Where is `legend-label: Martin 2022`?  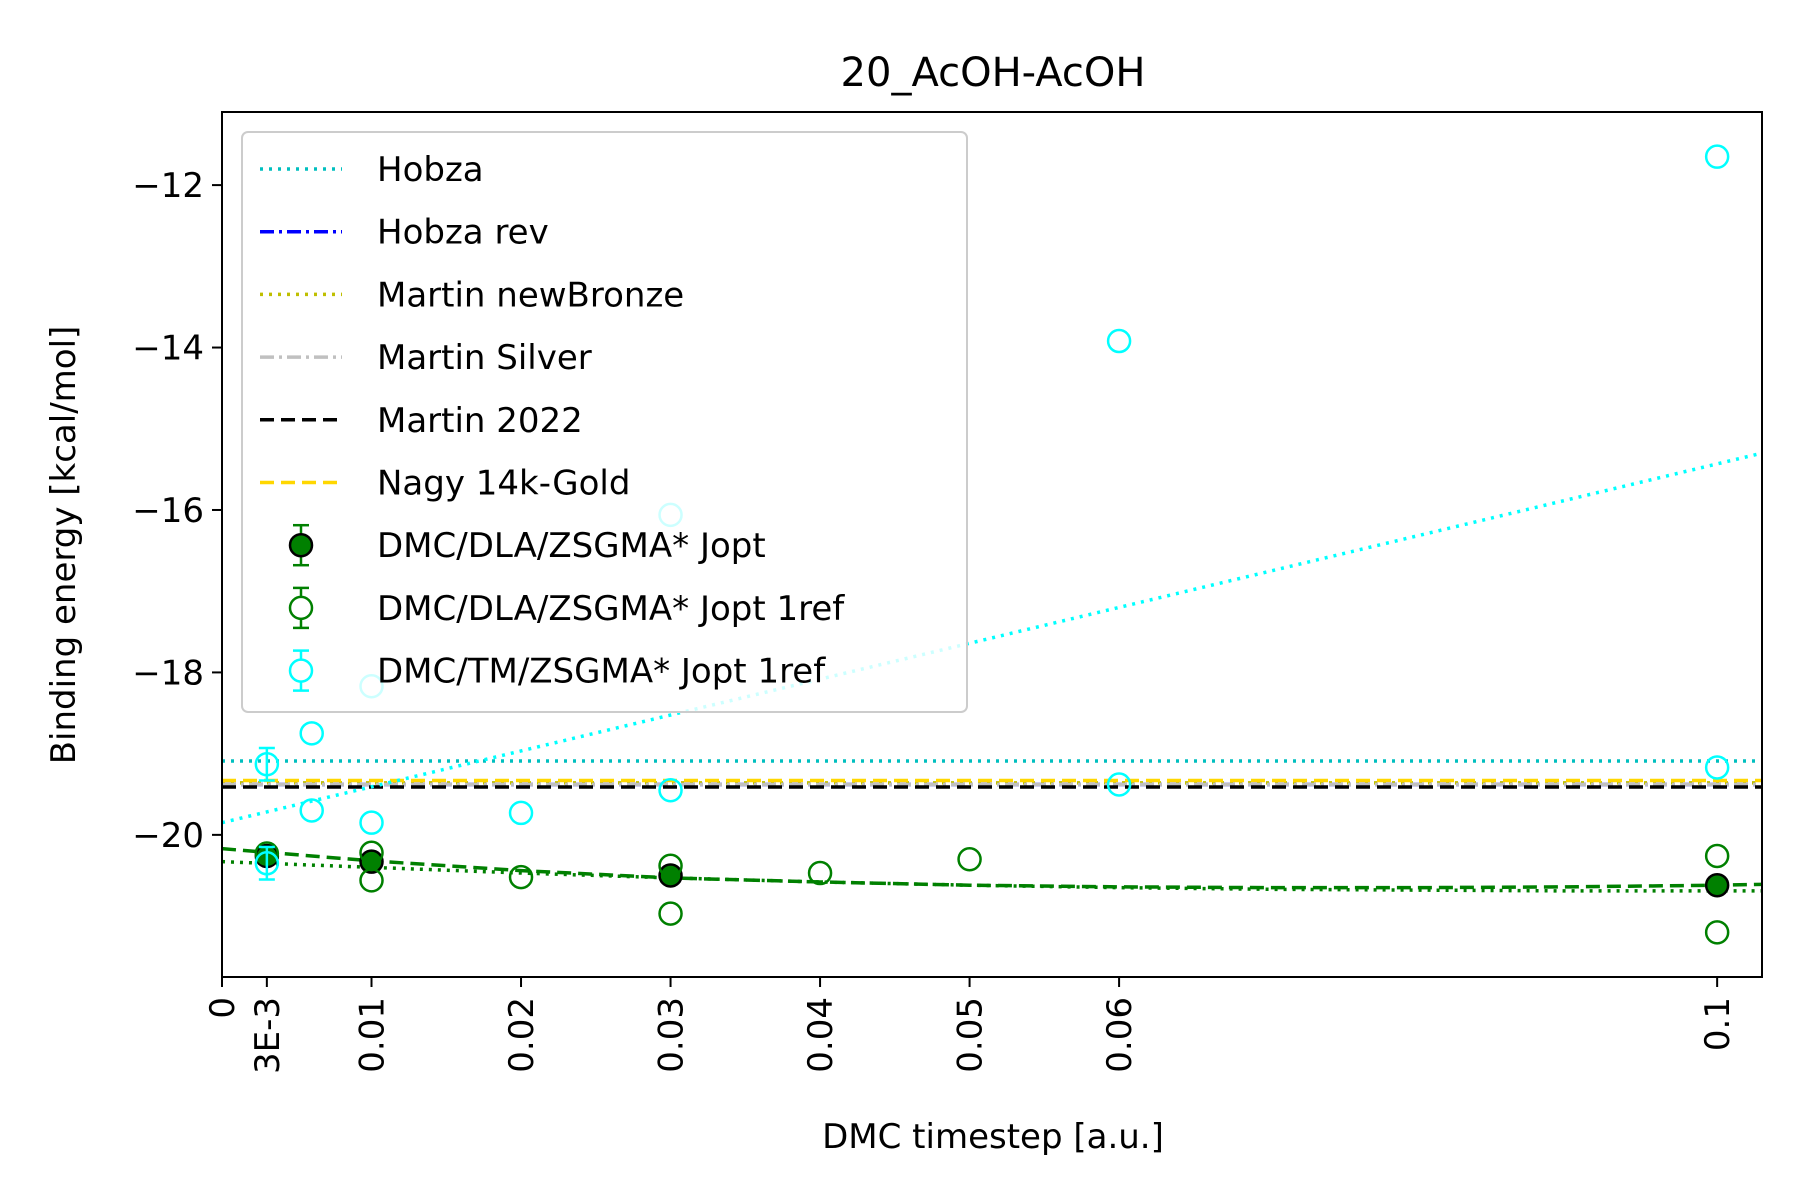
legend-label: Martin 2022 is located at coordinates (480, 421).